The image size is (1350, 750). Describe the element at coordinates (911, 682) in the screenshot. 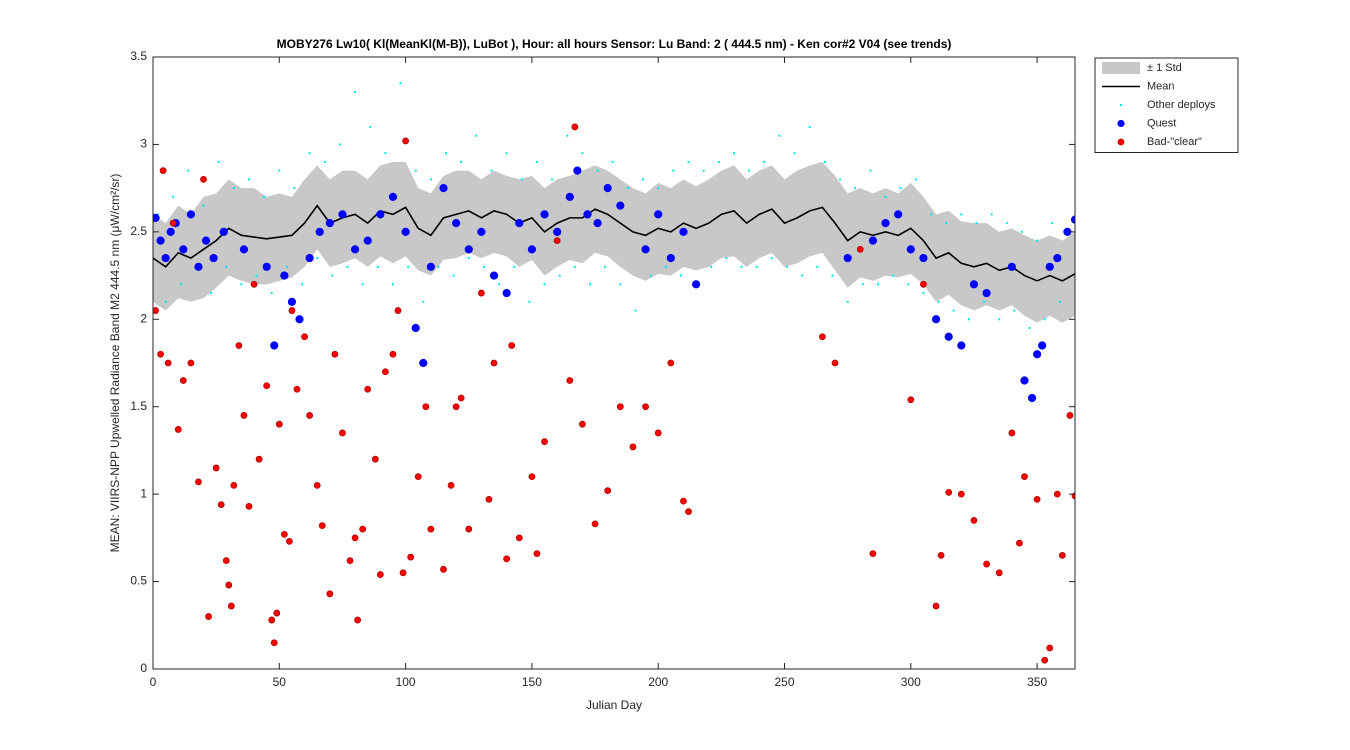

I see `x-tick-label: 300` at that location.